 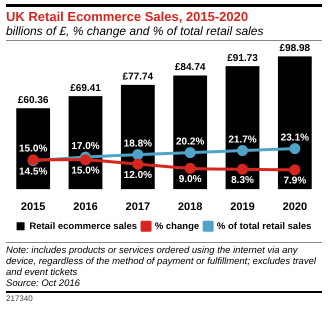 I want to click on data-label: 12.0%, so click(x=138, y=175).